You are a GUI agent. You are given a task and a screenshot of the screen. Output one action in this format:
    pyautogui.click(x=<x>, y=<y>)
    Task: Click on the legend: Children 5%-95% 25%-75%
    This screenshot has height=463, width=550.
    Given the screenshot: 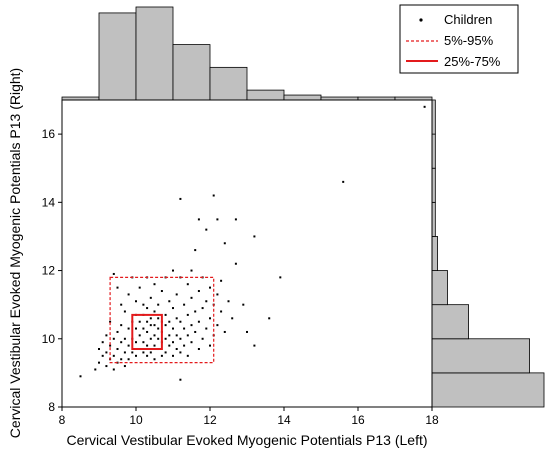 What is the action you would take?
    pyautogui.click(x=459, y=39)
    